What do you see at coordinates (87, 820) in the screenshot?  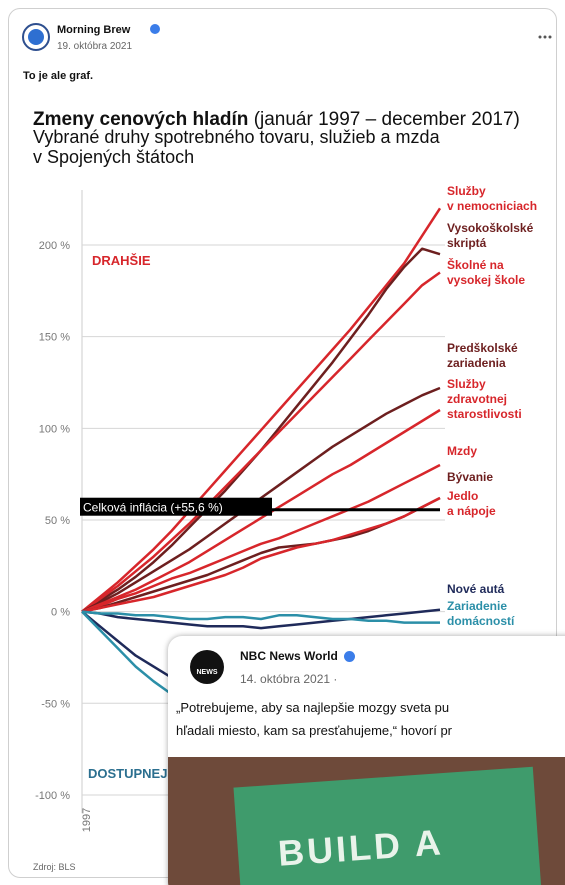 I see `x-tick-label: 1997` at bounding box center [87, 820].